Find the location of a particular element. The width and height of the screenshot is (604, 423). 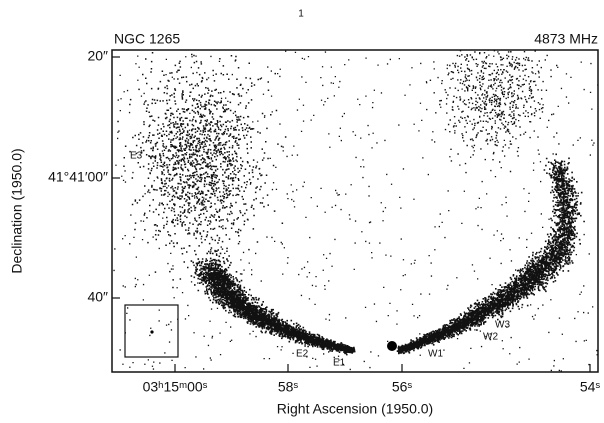

x-axis-label: Right Ascension (1950.0) is located at coordinates (355, 409).